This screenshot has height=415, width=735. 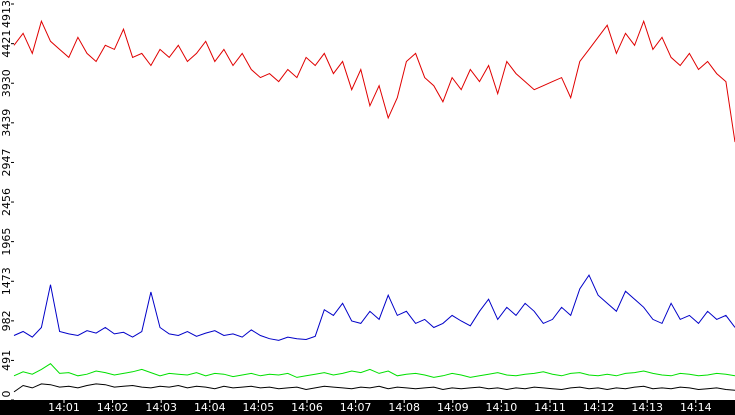 What do you see at coordinates (647, 407) in the screenshot?
I see `x-tick-label: 14:13` at bounding box center [647, 407].